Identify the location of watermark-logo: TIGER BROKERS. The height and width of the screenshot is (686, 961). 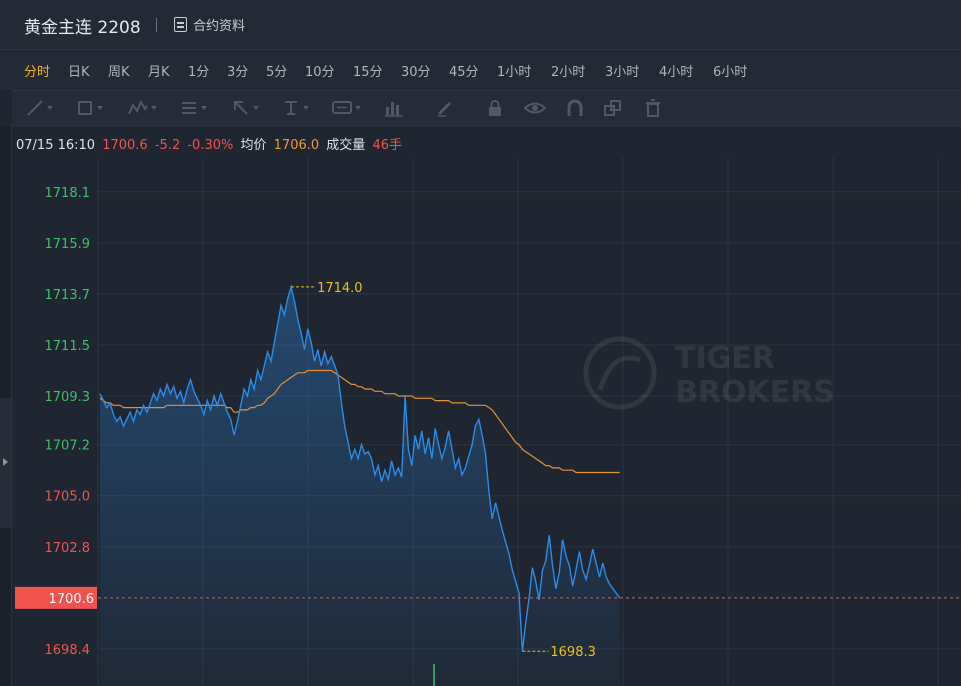
(709, 373).